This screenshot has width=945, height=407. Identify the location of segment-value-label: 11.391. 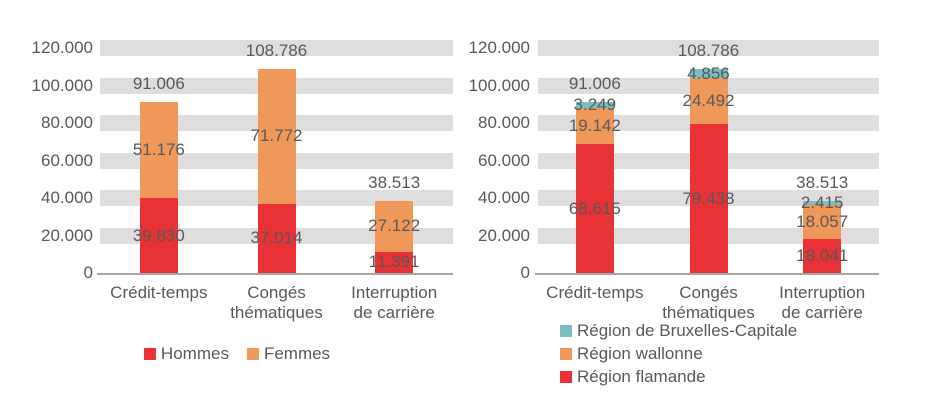
(394, 262).